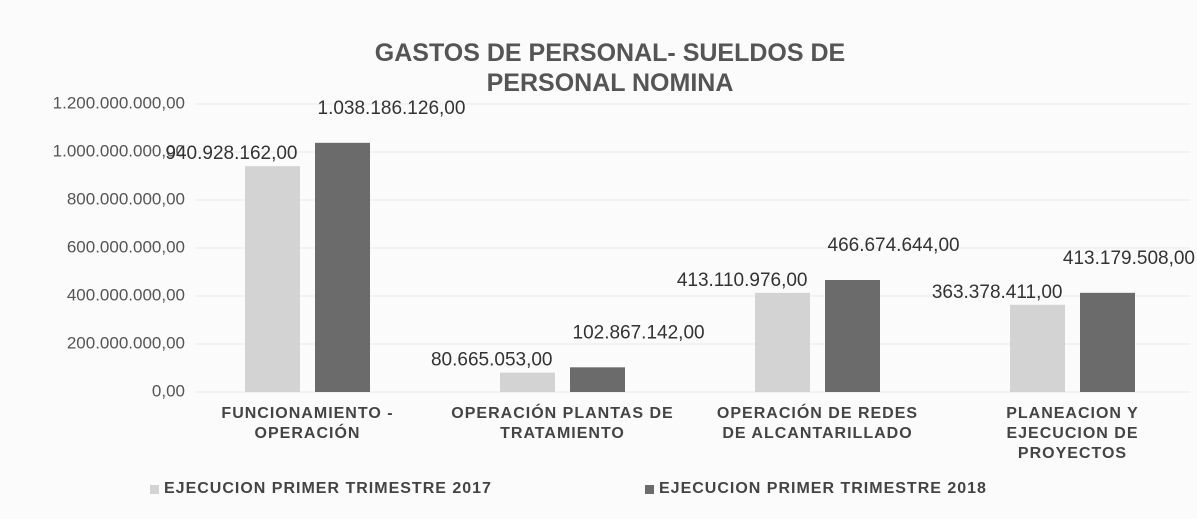 This screenshot has height=519, width=1197. Describe the element at coordinates (823, 488) in the screenshot. I see `legend-label: EJECUCION PRIMER TRIMESTRE 2018` at that location.